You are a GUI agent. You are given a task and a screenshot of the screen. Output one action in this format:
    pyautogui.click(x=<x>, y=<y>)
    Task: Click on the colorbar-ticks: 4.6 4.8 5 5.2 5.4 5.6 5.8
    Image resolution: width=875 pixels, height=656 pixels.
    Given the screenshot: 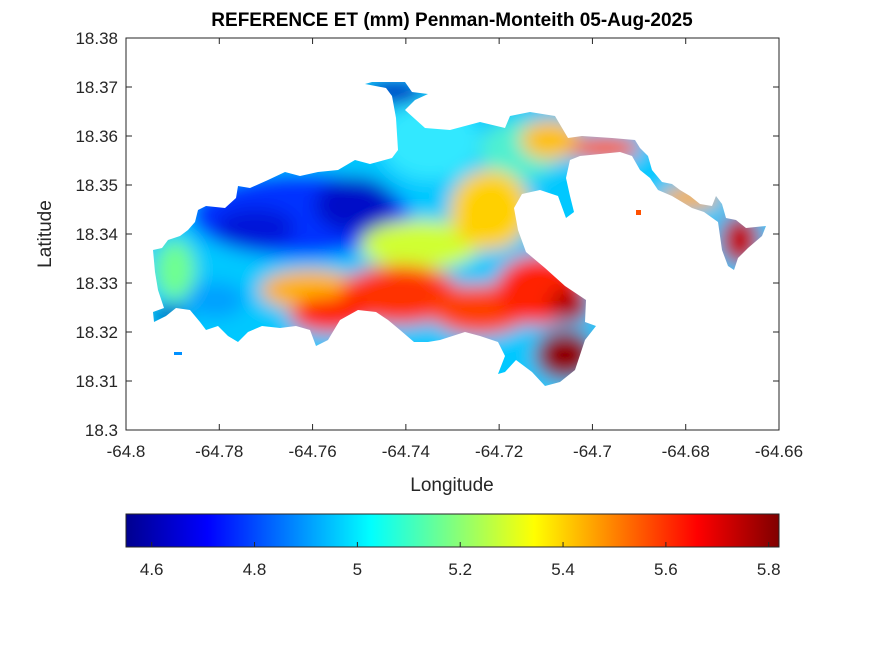 What is the action you would take?
    pyautogui.click(x=460, y=560)
    